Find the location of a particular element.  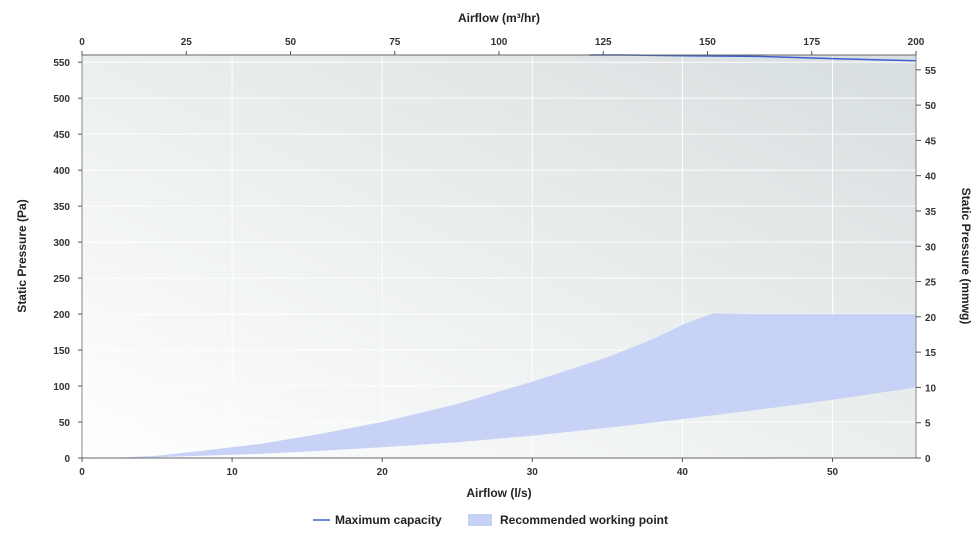

top-x-axis-title: Airflow (m³/hr) is located at coordinates (499, 18).